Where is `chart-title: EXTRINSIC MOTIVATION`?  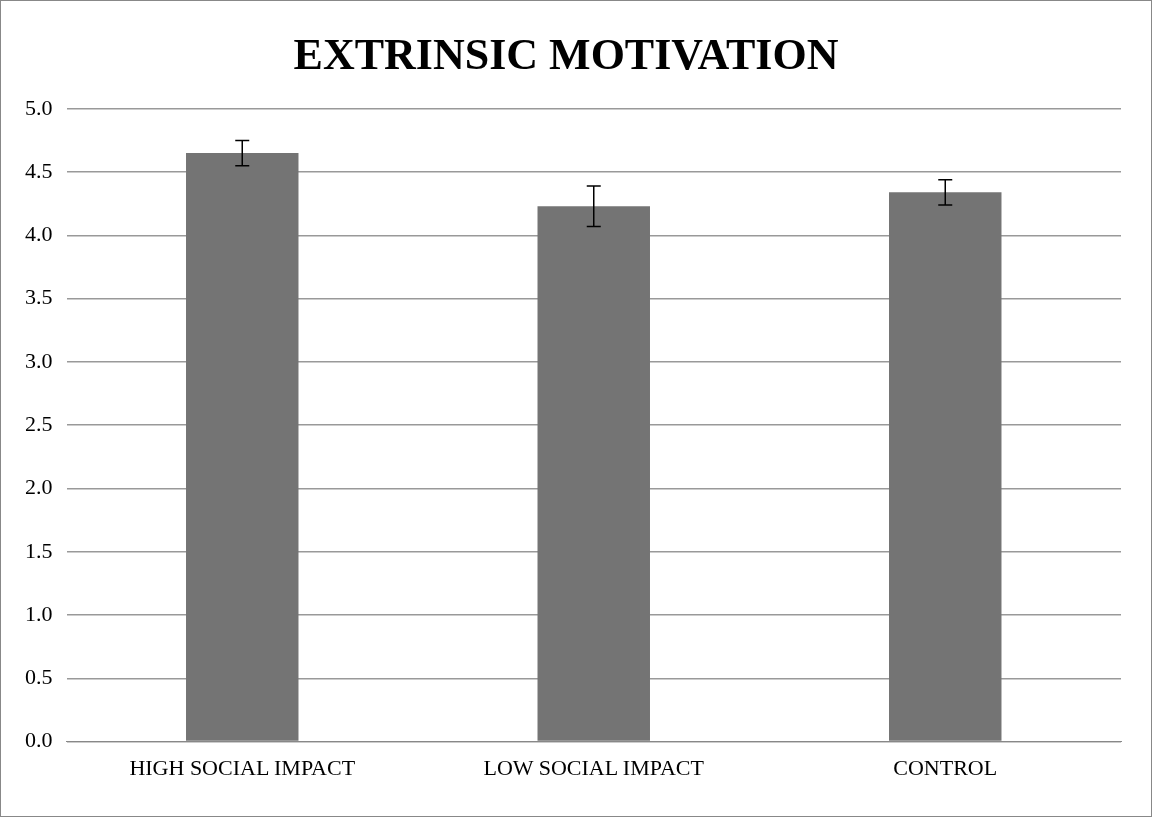 chart-title: EXTRINSIC MOTIVATION is located at coordinates (566, 54).